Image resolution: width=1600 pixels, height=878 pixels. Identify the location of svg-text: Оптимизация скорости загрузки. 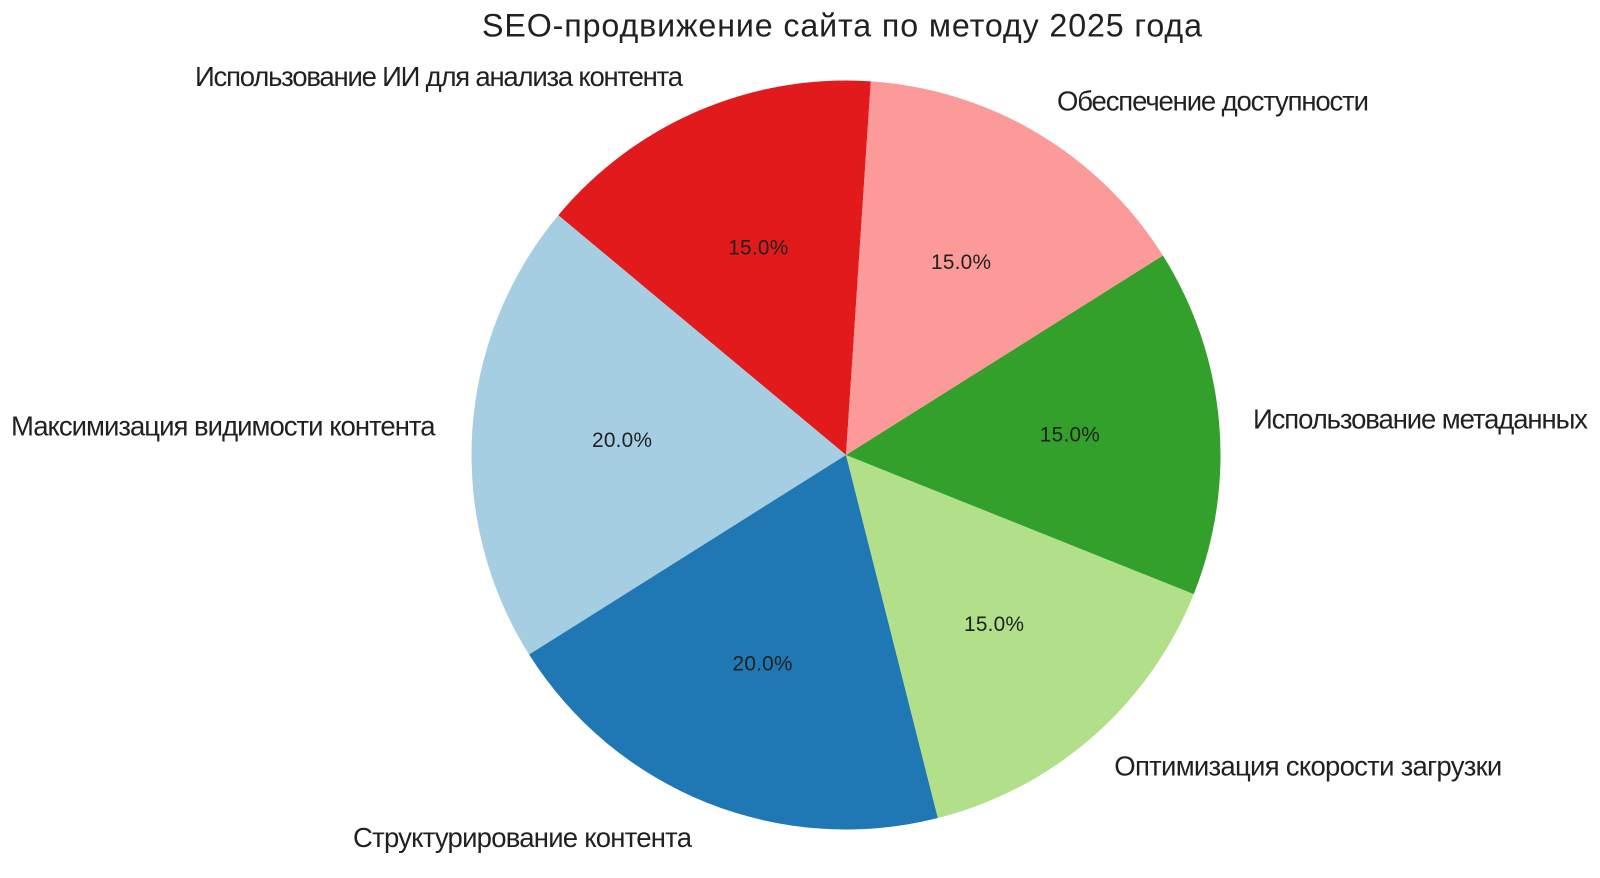
(1308, 765).